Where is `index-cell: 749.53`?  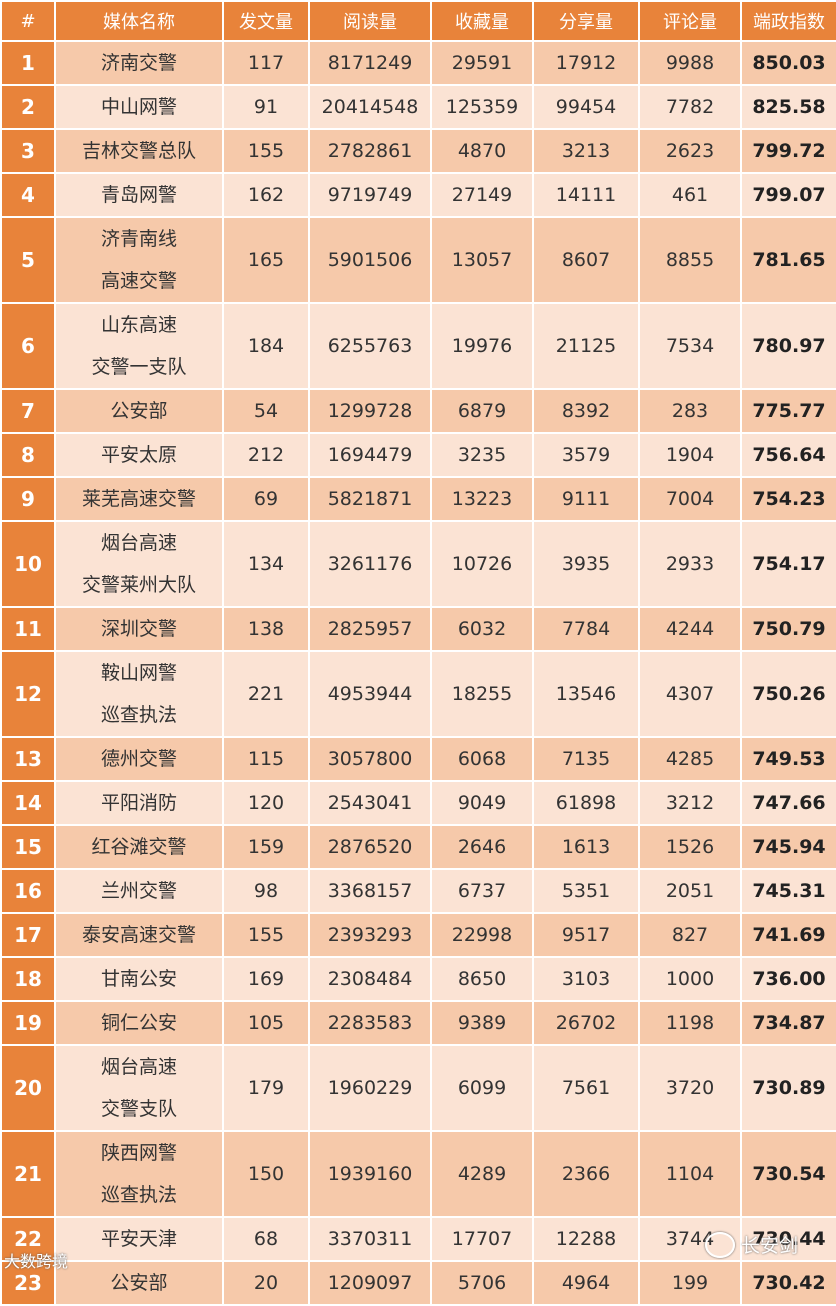
index-cell: 749.53 is located at coordinates (789, 759).